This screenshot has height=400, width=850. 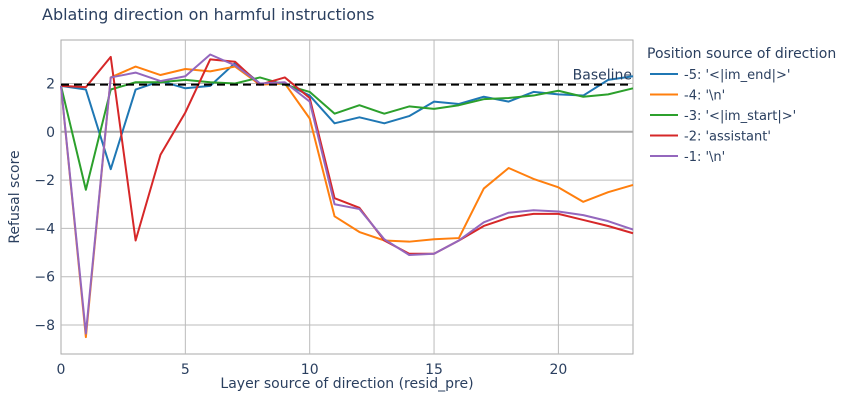 I want to click on x-tick-label: 10, so click(x=310, y=370).